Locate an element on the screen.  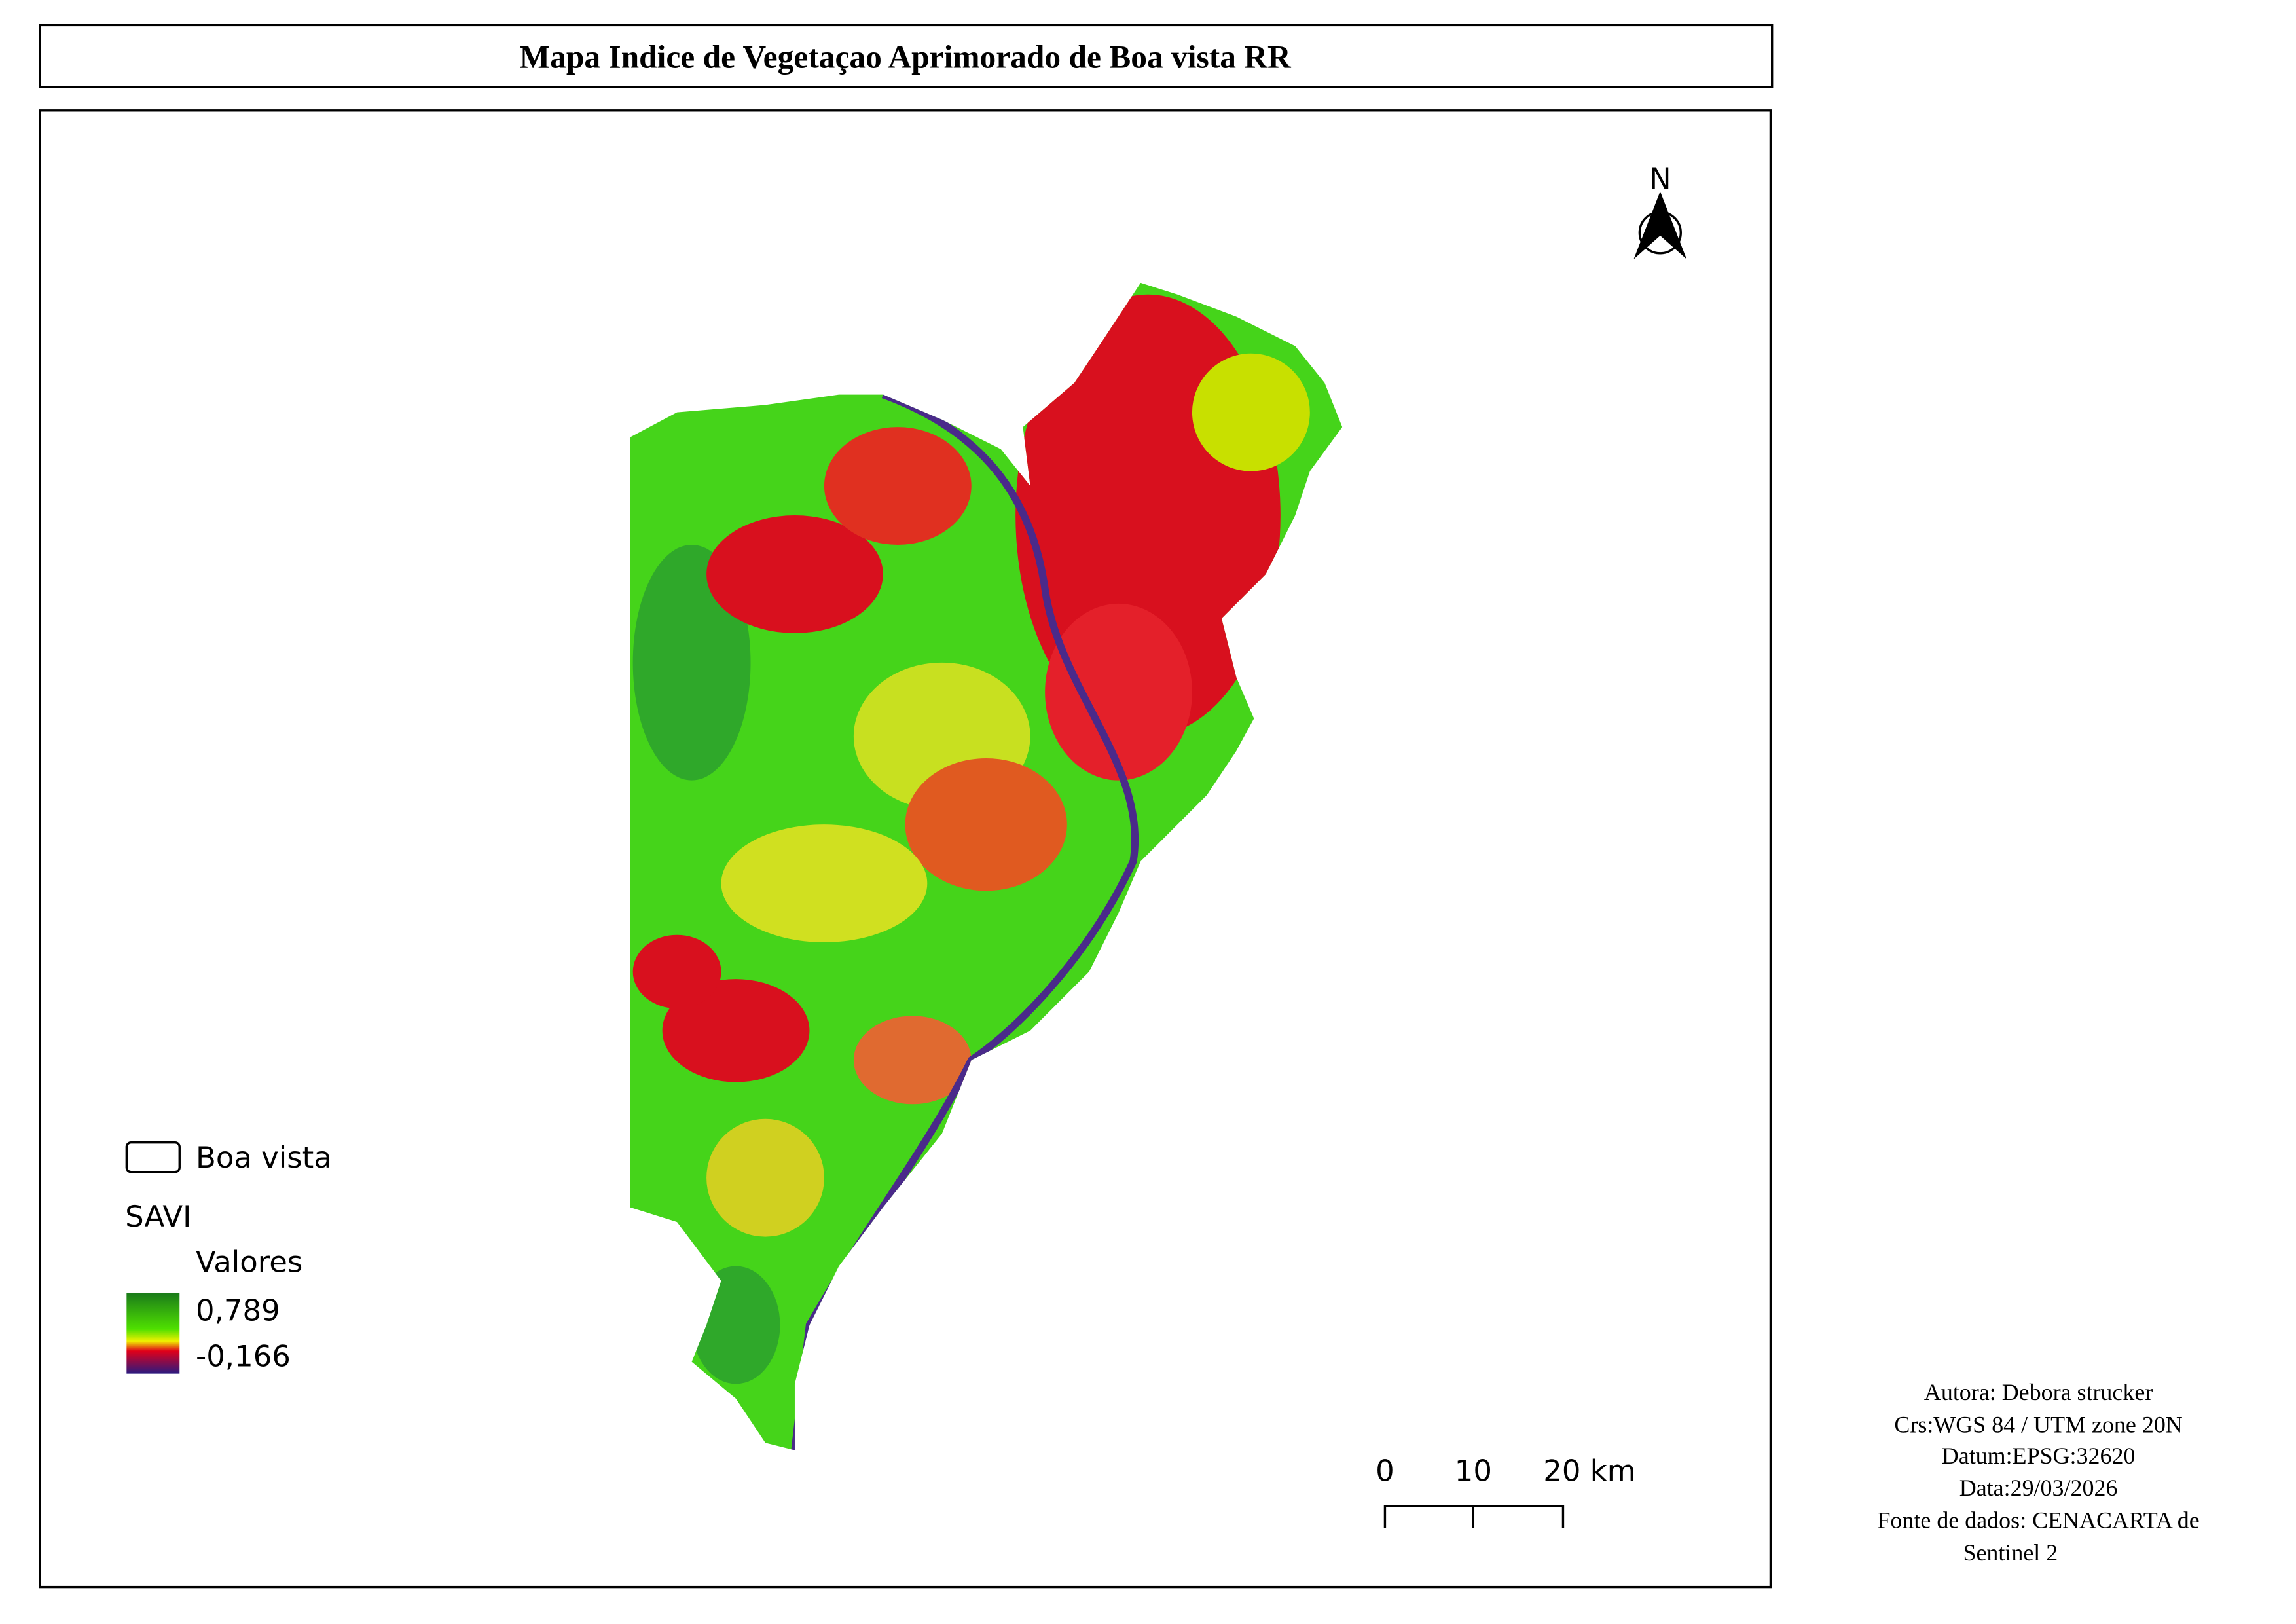
north-arrow: N is located at coordinates (1660, 210).